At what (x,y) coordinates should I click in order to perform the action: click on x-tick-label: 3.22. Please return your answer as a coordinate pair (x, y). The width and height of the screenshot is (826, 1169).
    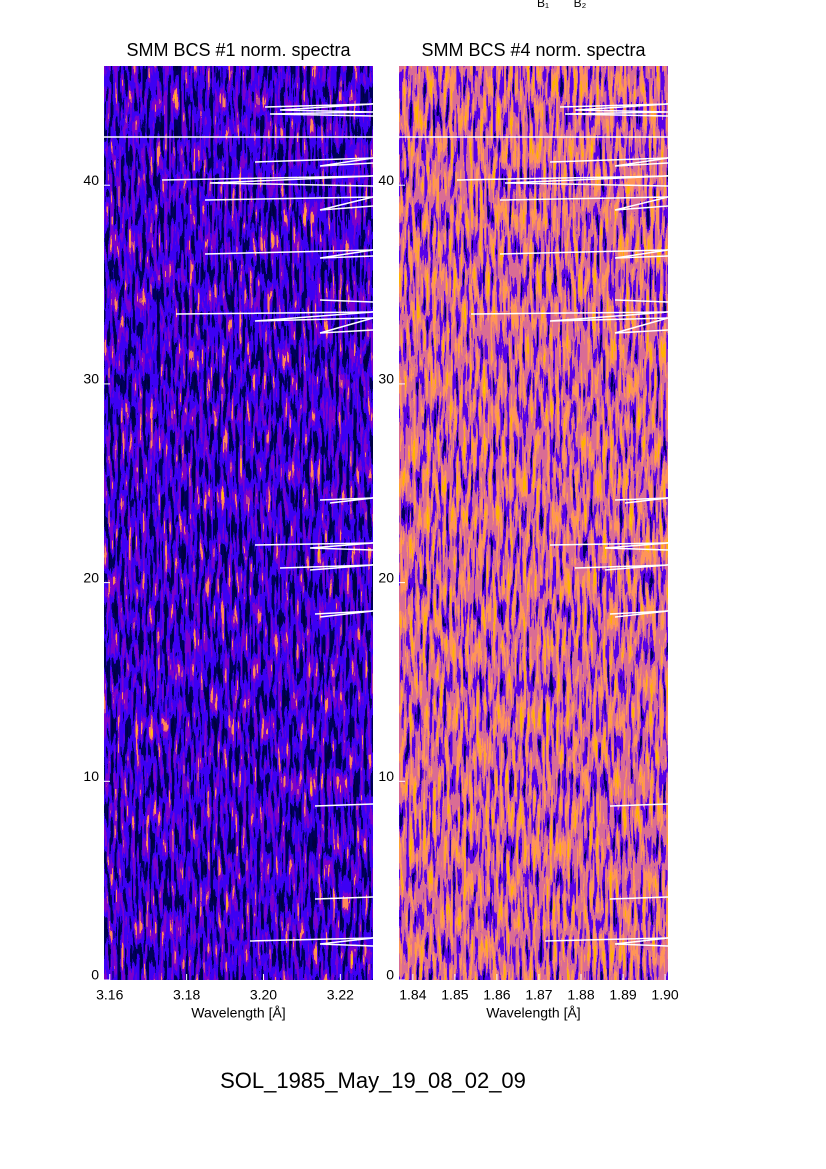
    Looking at the image, I should click on (340, 995).